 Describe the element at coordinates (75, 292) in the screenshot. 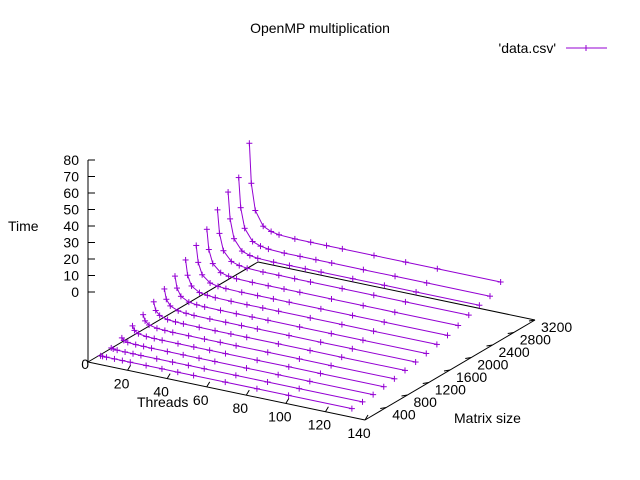

I see `z-tick-label: 0` at that location.